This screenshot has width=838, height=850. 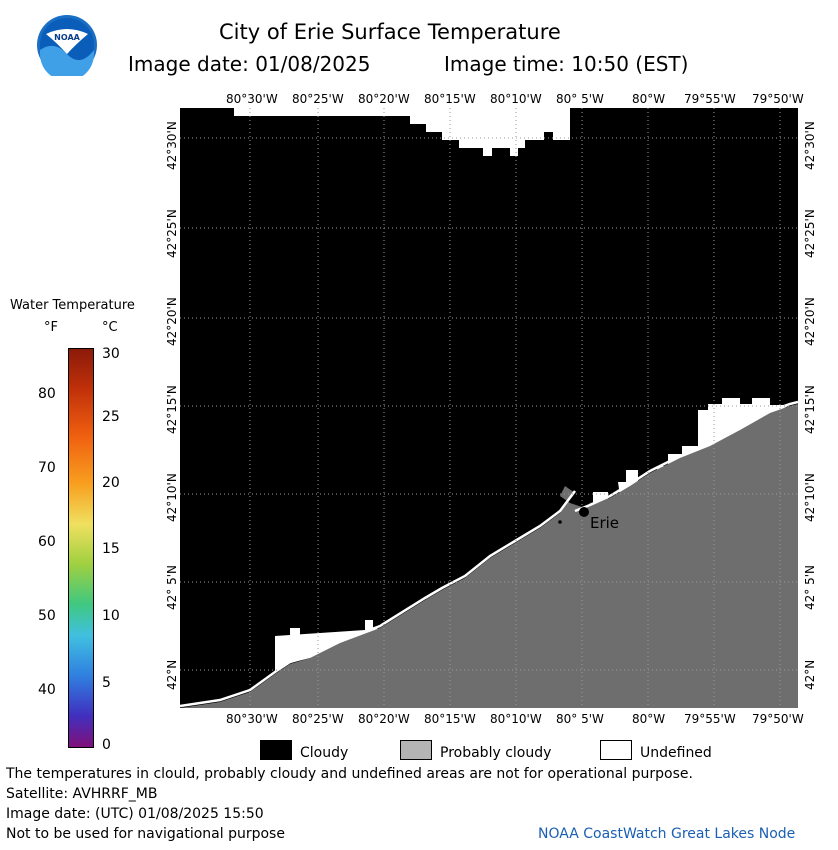 What do you see at coordinates (318, 99) in the screenshot?
I see `lon-label-top: 80°25'W` at bounding box center [318, 99].